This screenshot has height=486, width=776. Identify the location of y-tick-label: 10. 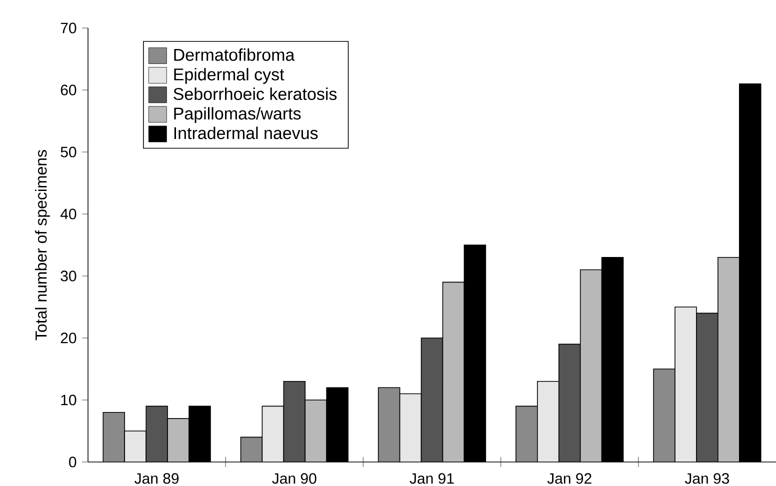
(68, 400).